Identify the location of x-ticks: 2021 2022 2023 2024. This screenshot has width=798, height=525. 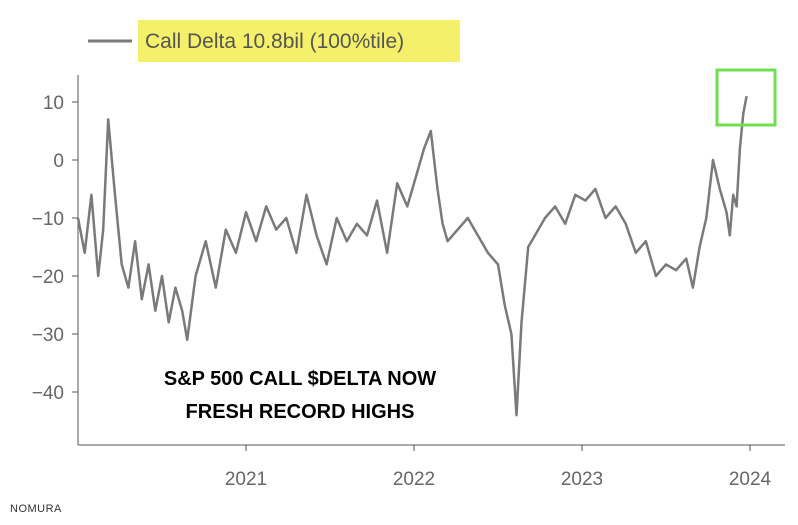
(498, 467).